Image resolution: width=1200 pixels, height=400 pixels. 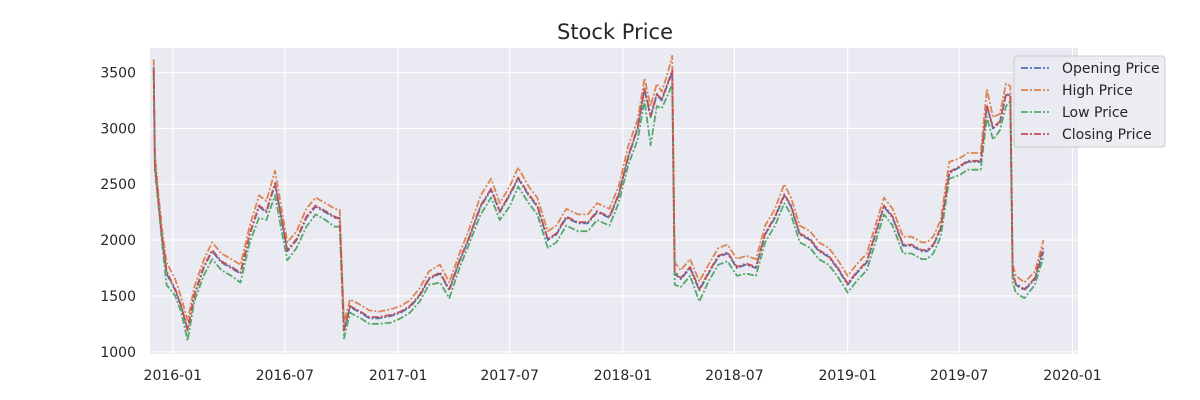 I want to click on y-tick-label: 3500, so click(x=118, y=74).